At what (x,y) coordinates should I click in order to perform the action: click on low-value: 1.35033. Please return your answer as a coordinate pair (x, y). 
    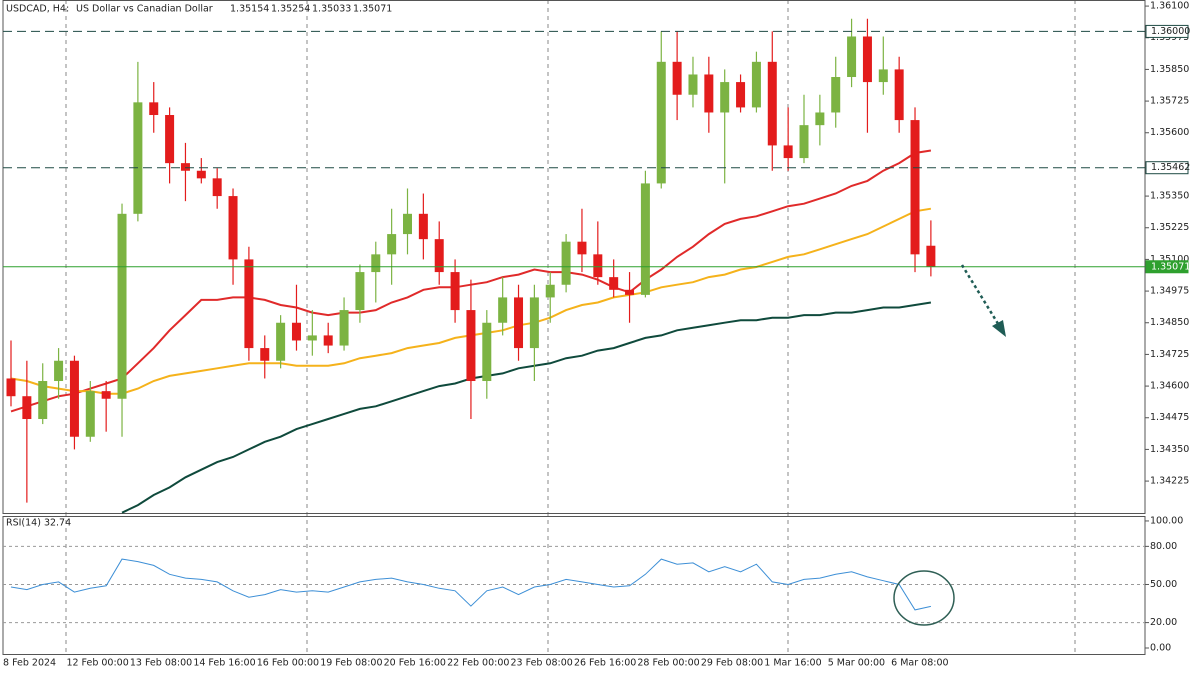
    Looking at the image, I should click on (331, 9).